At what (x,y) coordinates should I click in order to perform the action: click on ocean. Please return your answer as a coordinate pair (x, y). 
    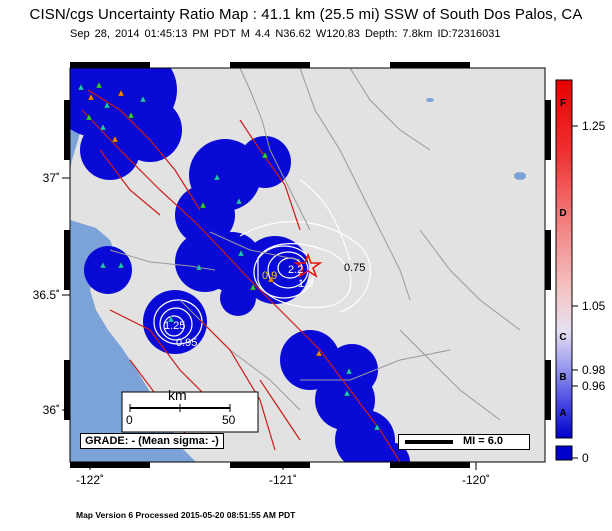
    Looking at the image, I should click on (133, 341).